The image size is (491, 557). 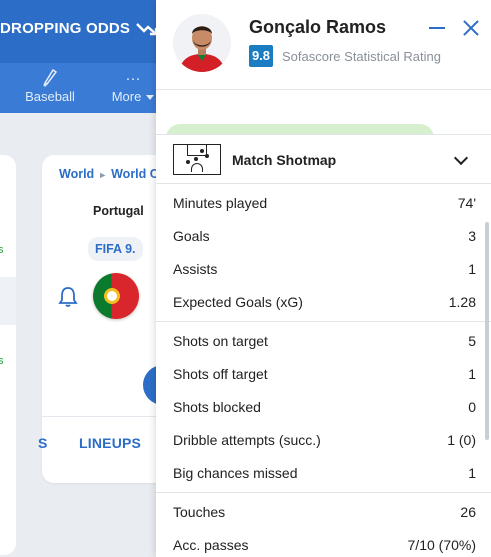 What do you see at coordinates (116, 296) in the screenshot?
I see `portugal-flag-icon` at bounding box center [116, 296].